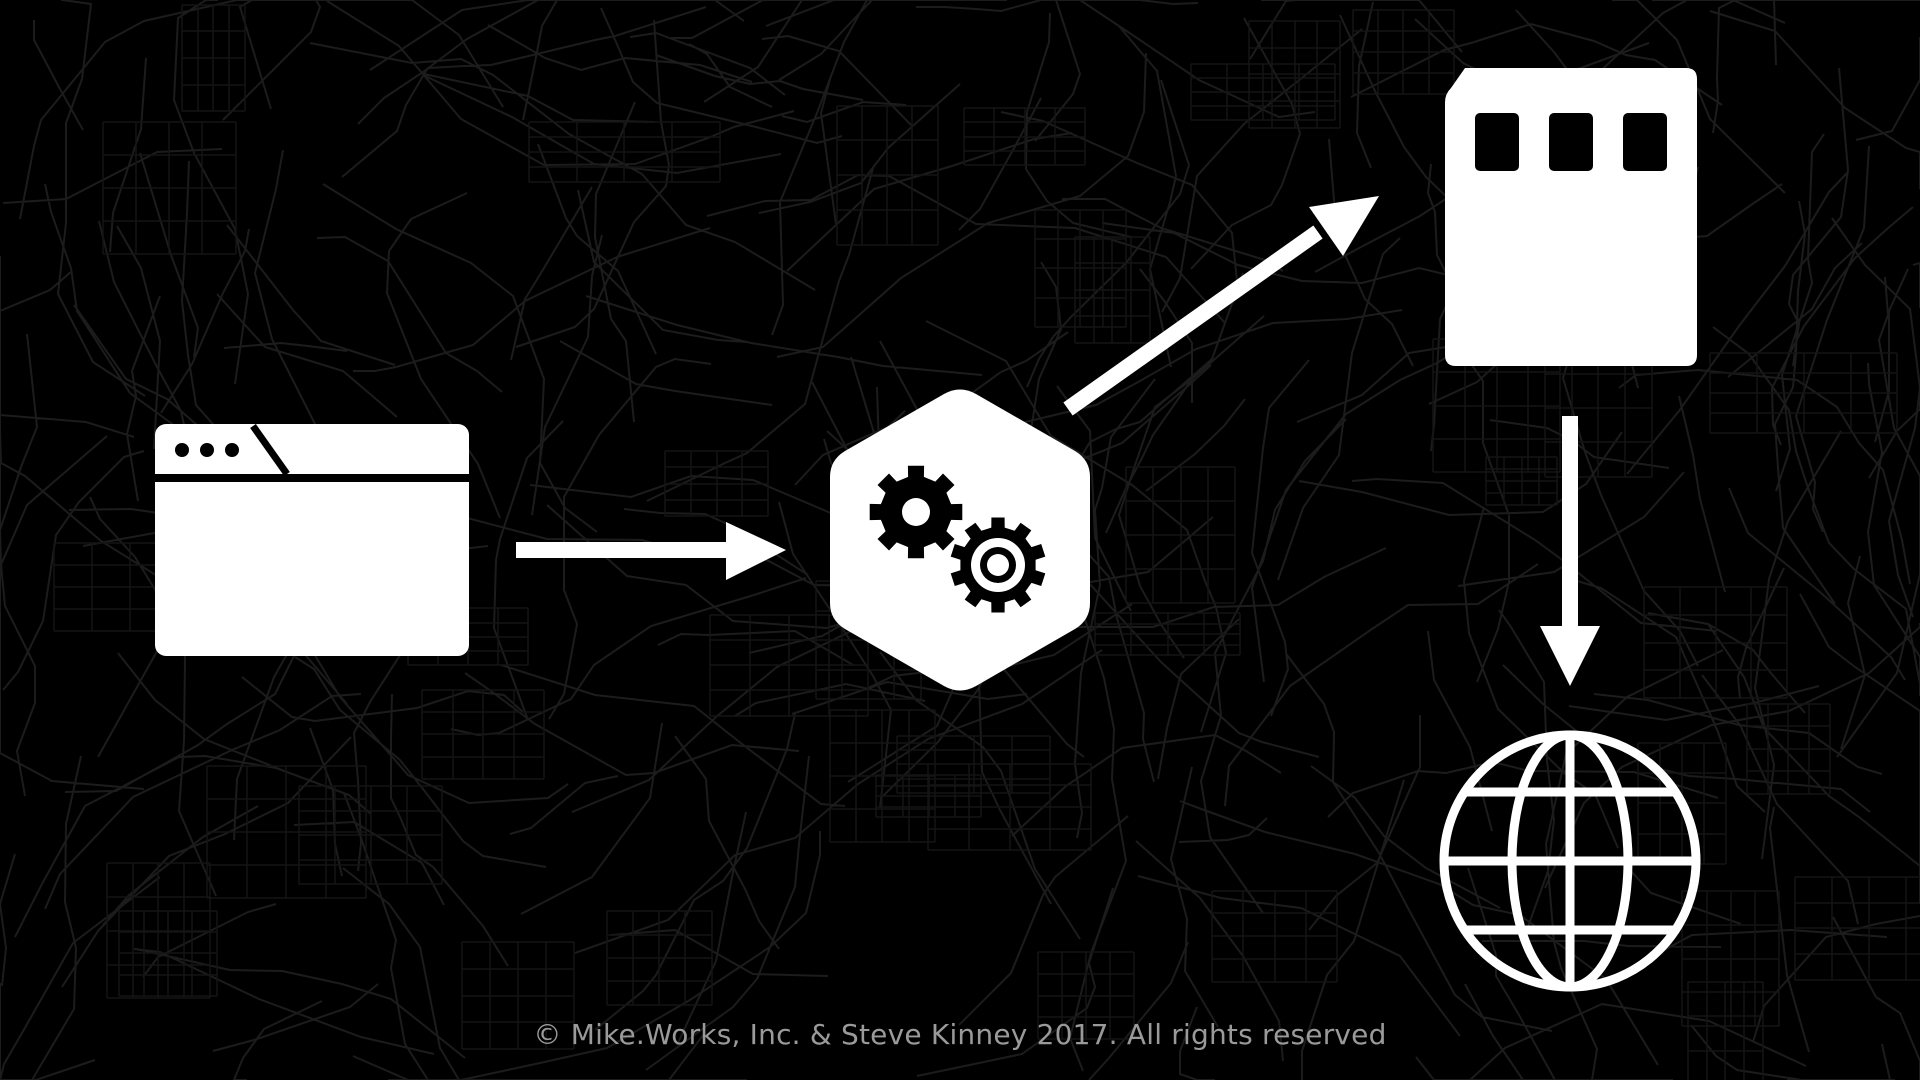  Describe the element at coordinates (1221, 306) in the screenshot. I see `arrow-up-right-icon` at that location.